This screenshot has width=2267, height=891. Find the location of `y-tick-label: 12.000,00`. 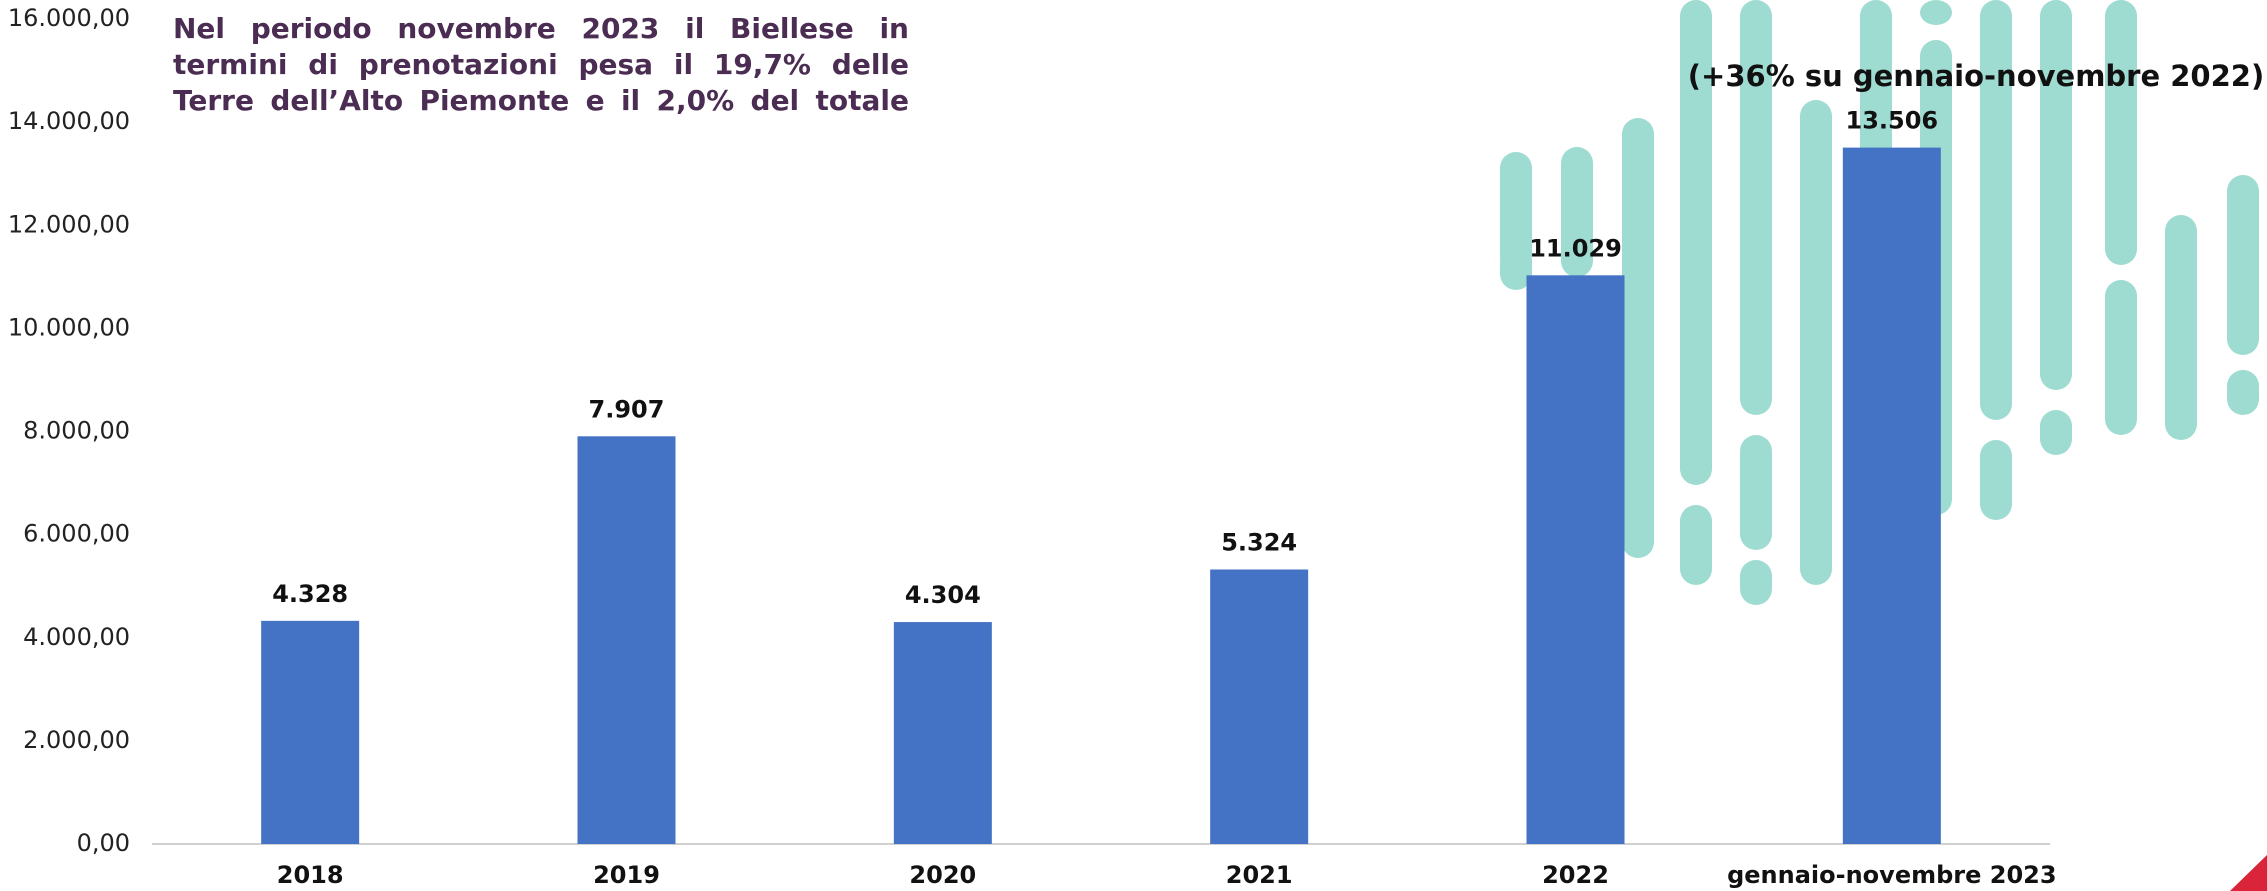

y-tick-label: 12.000,00 is located at coordinates (69, 224).